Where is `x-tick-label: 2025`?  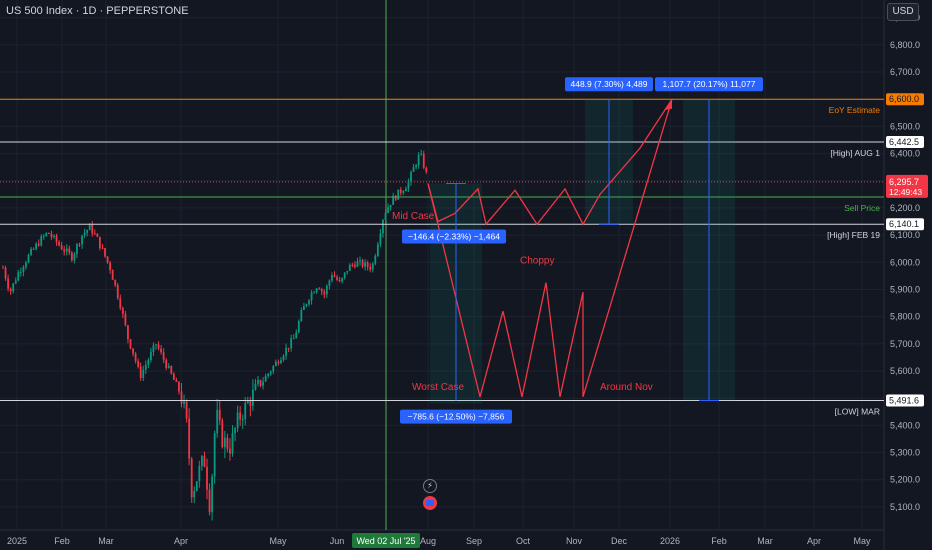 x-tick-label: 2025 is located at coordinates (17, 541).